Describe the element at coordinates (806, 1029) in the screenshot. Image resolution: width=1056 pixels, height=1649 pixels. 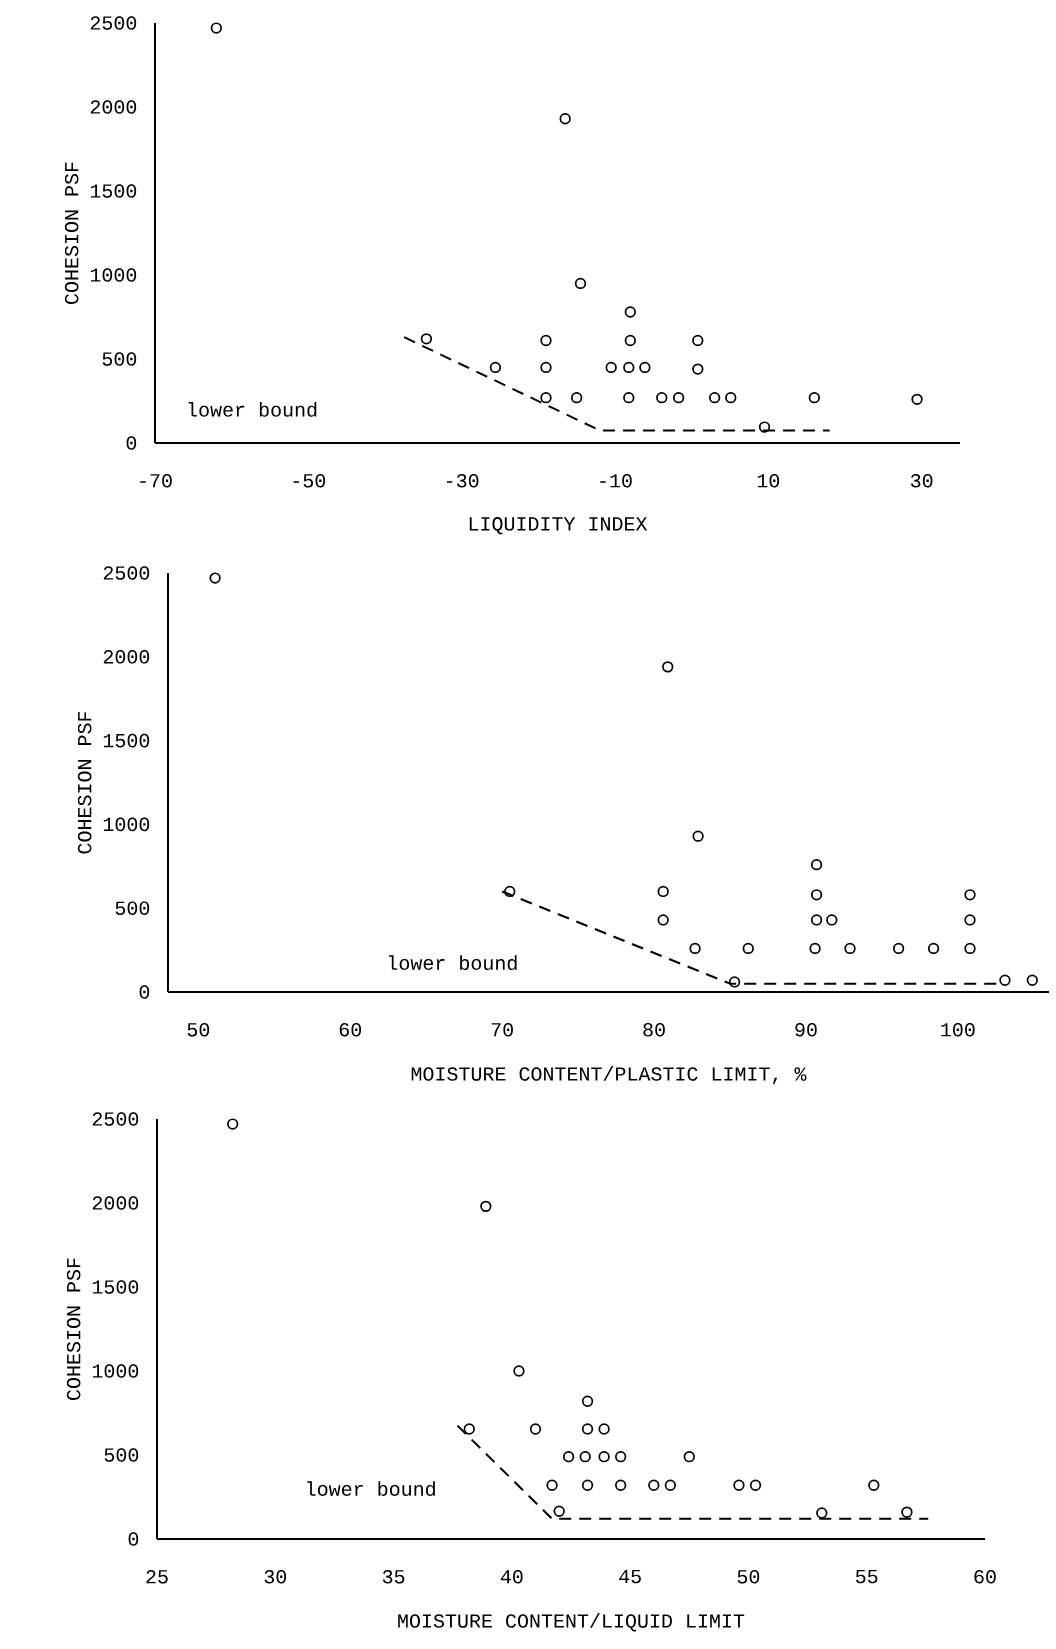
I see `x-tick-label: 90` at that location.